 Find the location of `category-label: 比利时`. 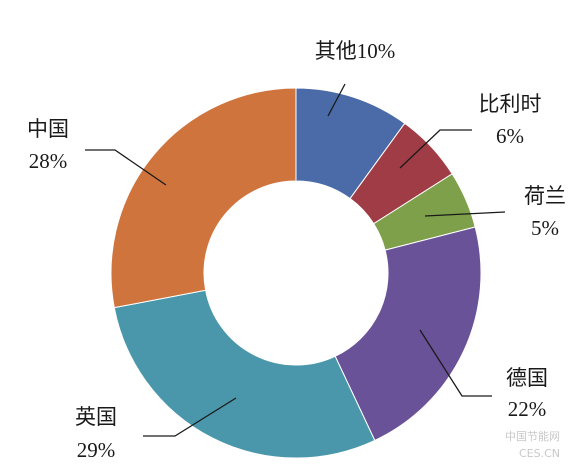

category-label: 比利时 is located at coordinates (510, 104).